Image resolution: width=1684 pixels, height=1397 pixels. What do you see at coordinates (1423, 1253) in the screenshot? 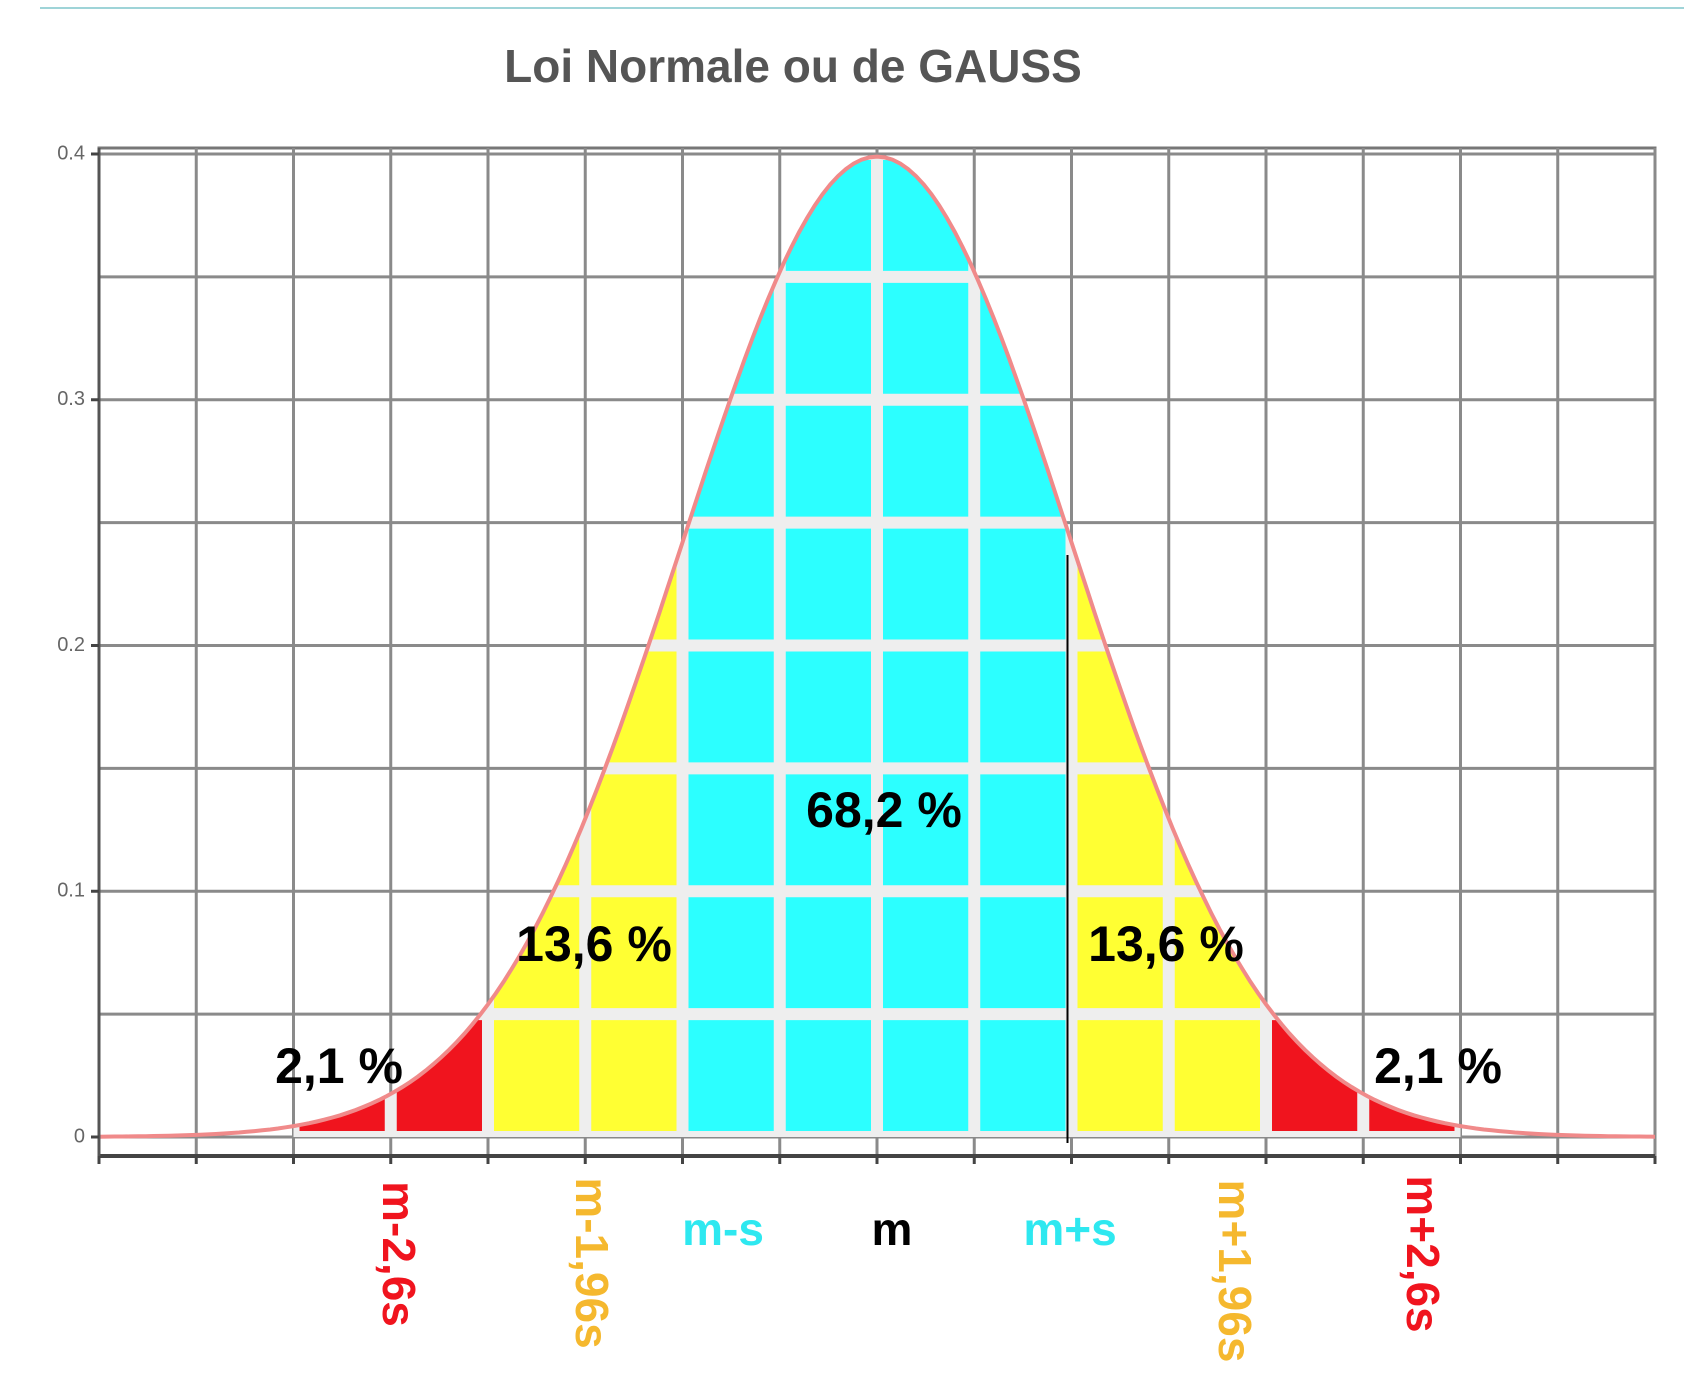
I see `annotation: m+2,6s` at bounding box center [1423, 1253].